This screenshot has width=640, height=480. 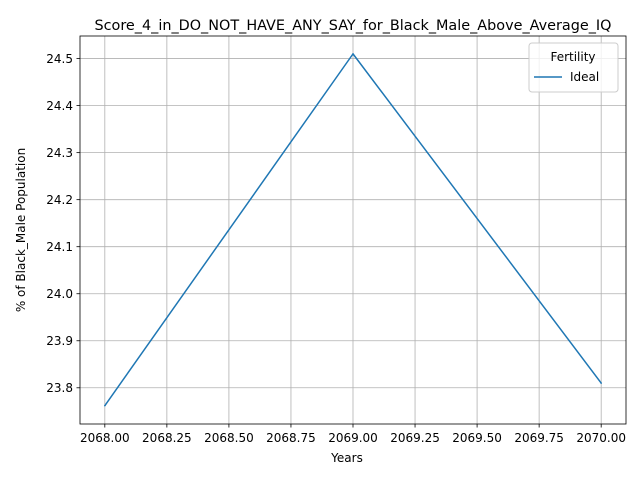 What do you see at coordinates (59, 59) in the screenshot?
I see `y-tick-label: 24.5` at bounding box center [59, 59].